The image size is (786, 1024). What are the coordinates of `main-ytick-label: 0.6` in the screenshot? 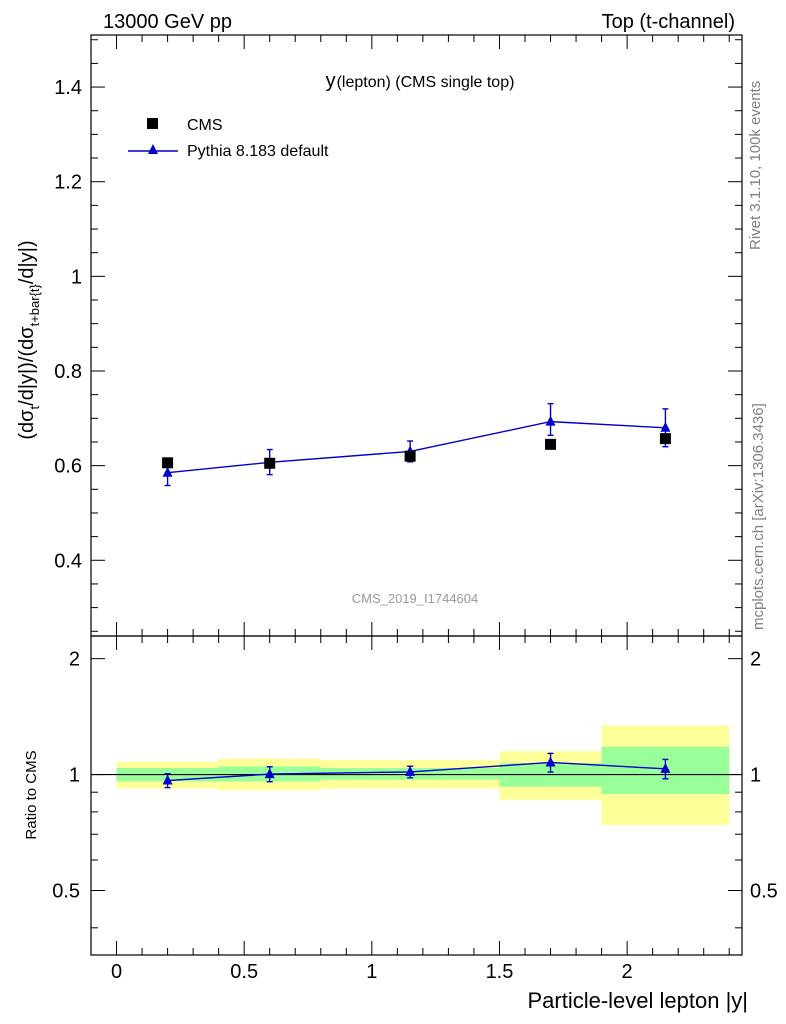 It's located at (68, 467).